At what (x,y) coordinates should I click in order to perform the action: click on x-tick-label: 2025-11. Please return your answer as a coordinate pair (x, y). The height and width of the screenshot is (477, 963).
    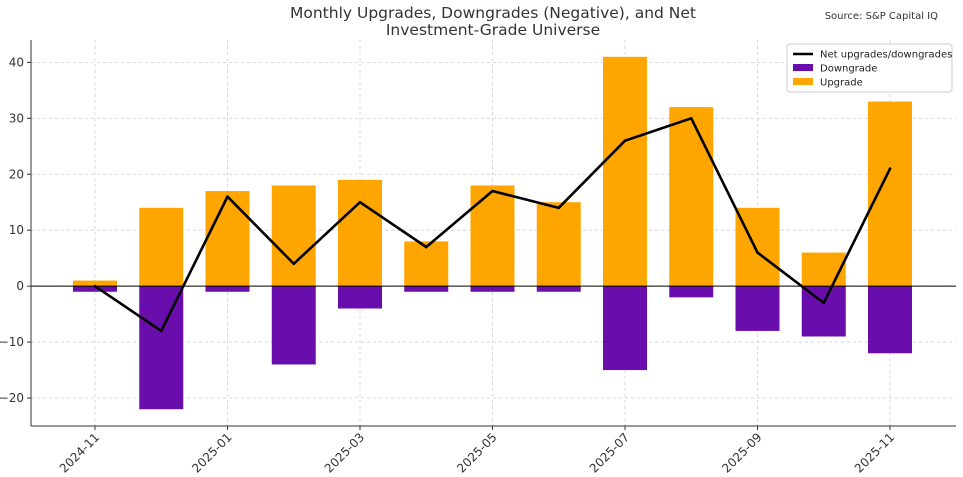
    Looking at the image, I should click on (874, 452).